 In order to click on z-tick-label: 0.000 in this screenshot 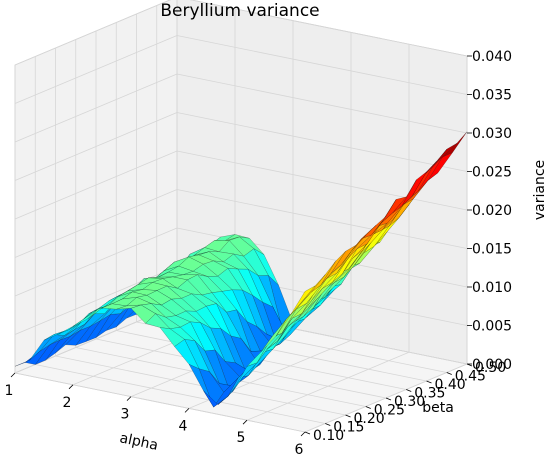, I will do `click(492, 365)`.